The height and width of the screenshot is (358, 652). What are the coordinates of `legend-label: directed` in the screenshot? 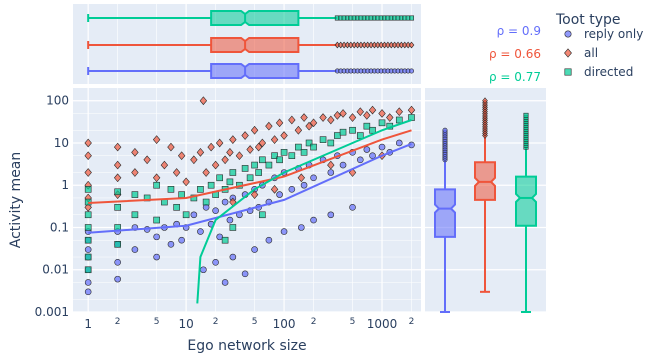 It's located at (608, 72).